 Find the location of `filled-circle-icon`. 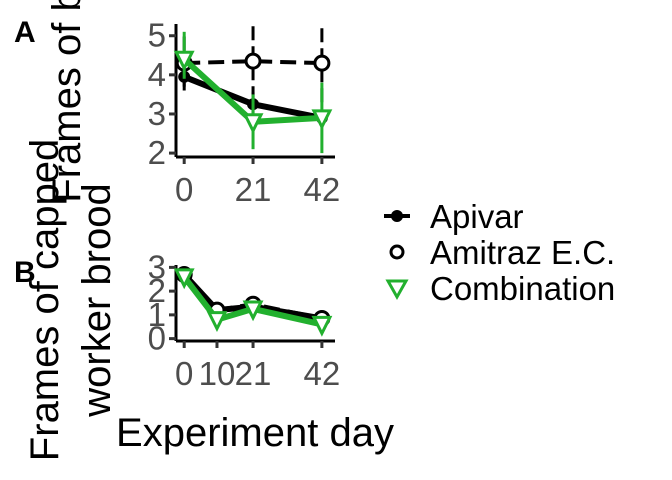

filled-circle-icon is located at coordinates (397, 216).